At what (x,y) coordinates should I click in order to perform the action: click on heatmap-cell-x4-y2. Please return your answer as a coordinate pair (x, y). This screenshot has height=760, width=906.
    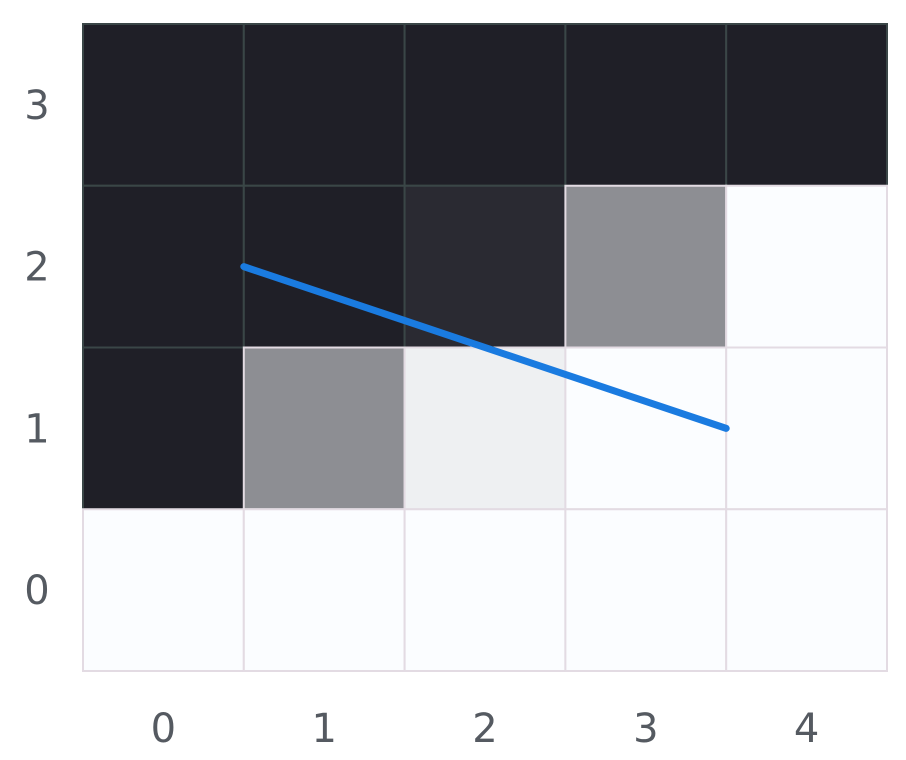
    Looking at the image, I should click on (807, 266).